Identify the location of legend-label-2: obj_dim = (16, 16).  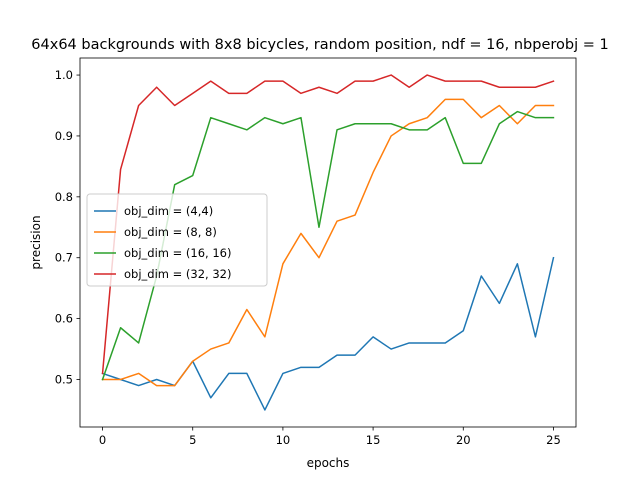
(177, 253).